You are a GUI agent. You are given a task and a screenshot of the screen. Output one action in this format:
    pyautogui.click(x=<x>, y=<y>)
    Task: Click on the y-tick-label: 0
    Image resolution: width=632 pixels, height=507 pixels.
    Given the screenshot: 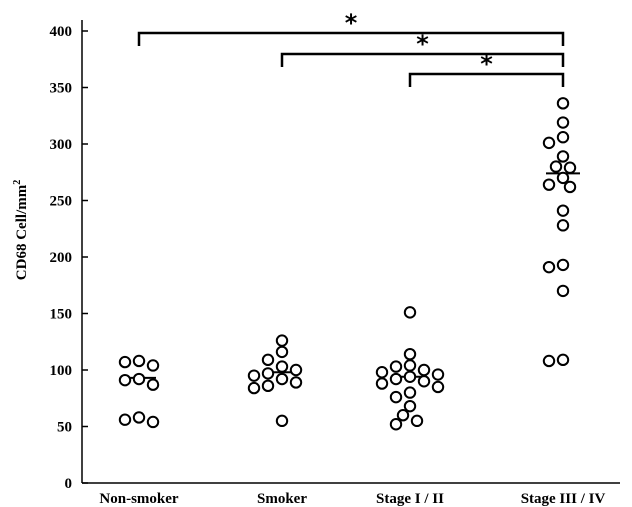 What is the action you would take?
    pyautogui.click(x=69, y=484)
    